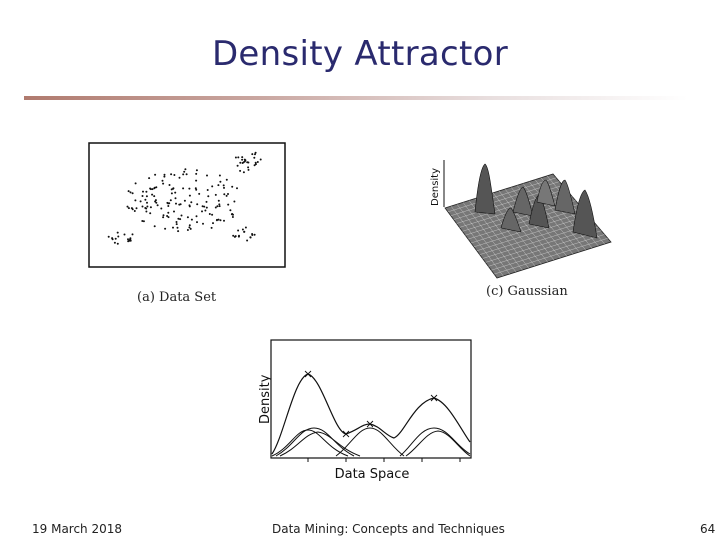 Image resolution: width=720 pixels, height=540 pixels. I want to click on gaussian-surface-plot: Density, so click(521, 219).